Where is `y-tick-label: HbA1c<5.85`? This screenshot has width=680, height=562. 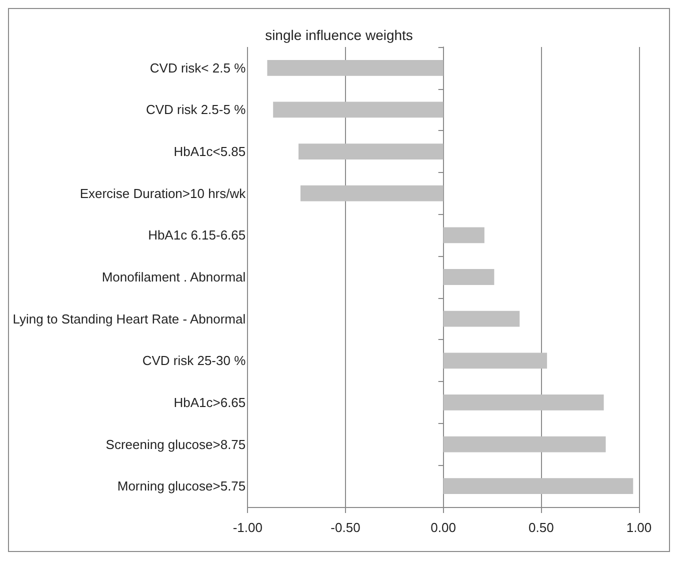
y-tick-label: HbA1c<5.85 is located at coordinates (210, 152).